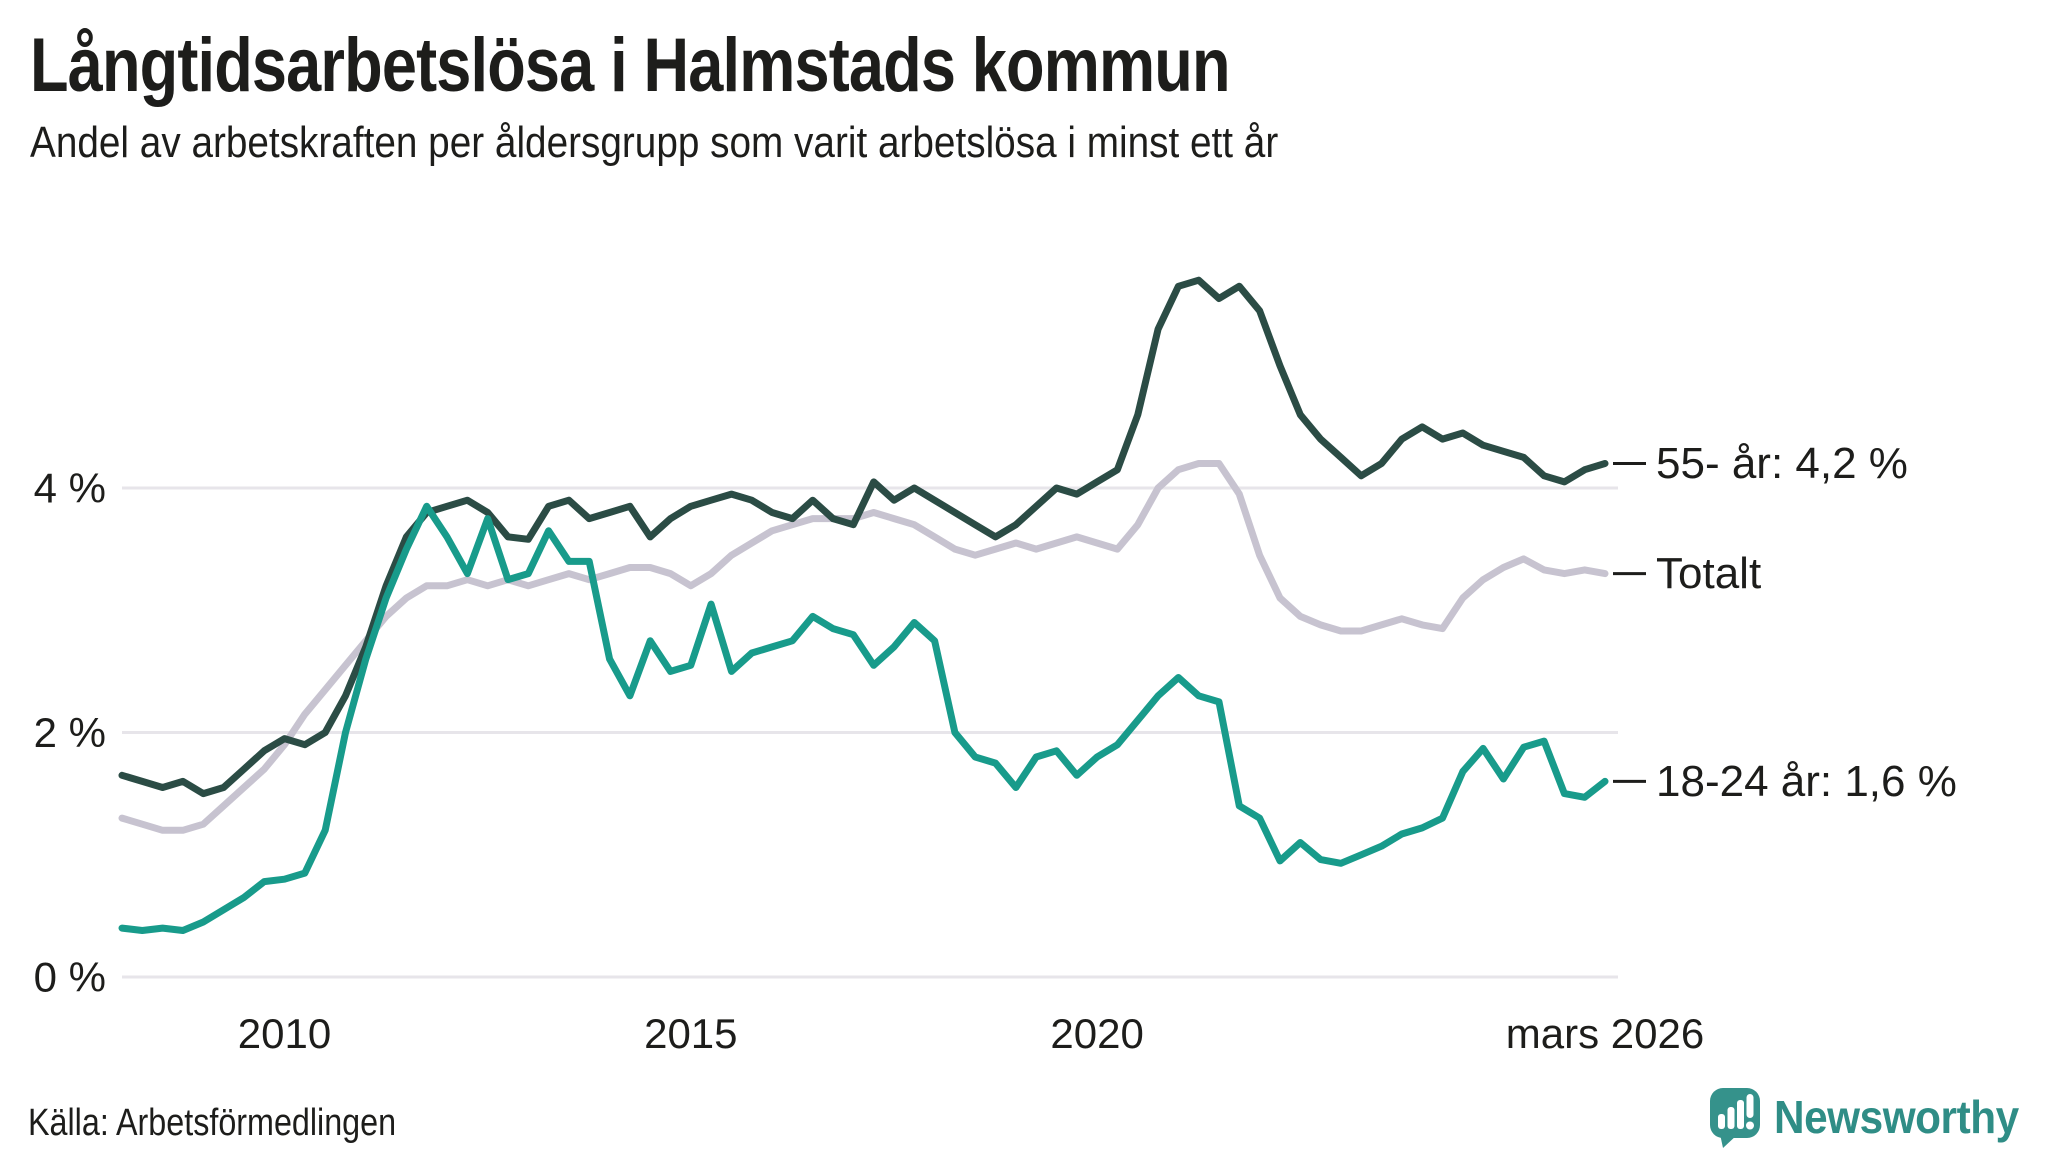  I want to click on y-tick-label: 4 %, so click(70, 488).